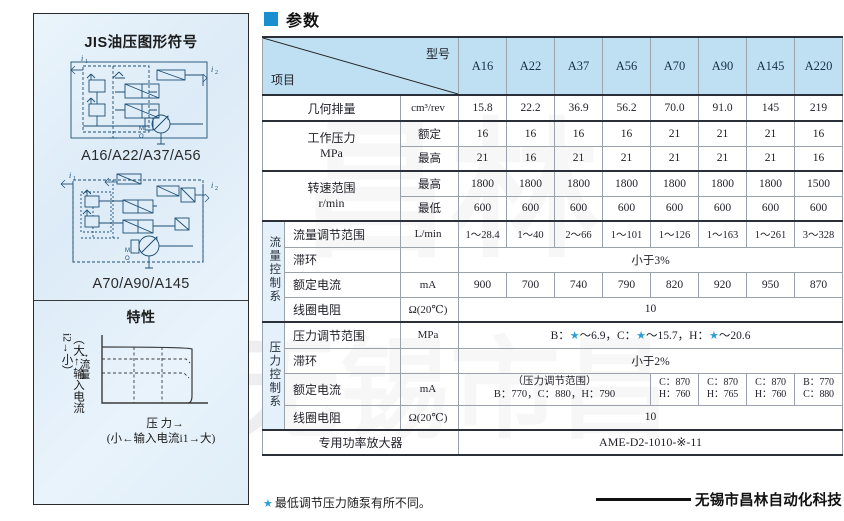  I want to click on row-label-speed-range: 转速范围 r/min, so click(331, 196).